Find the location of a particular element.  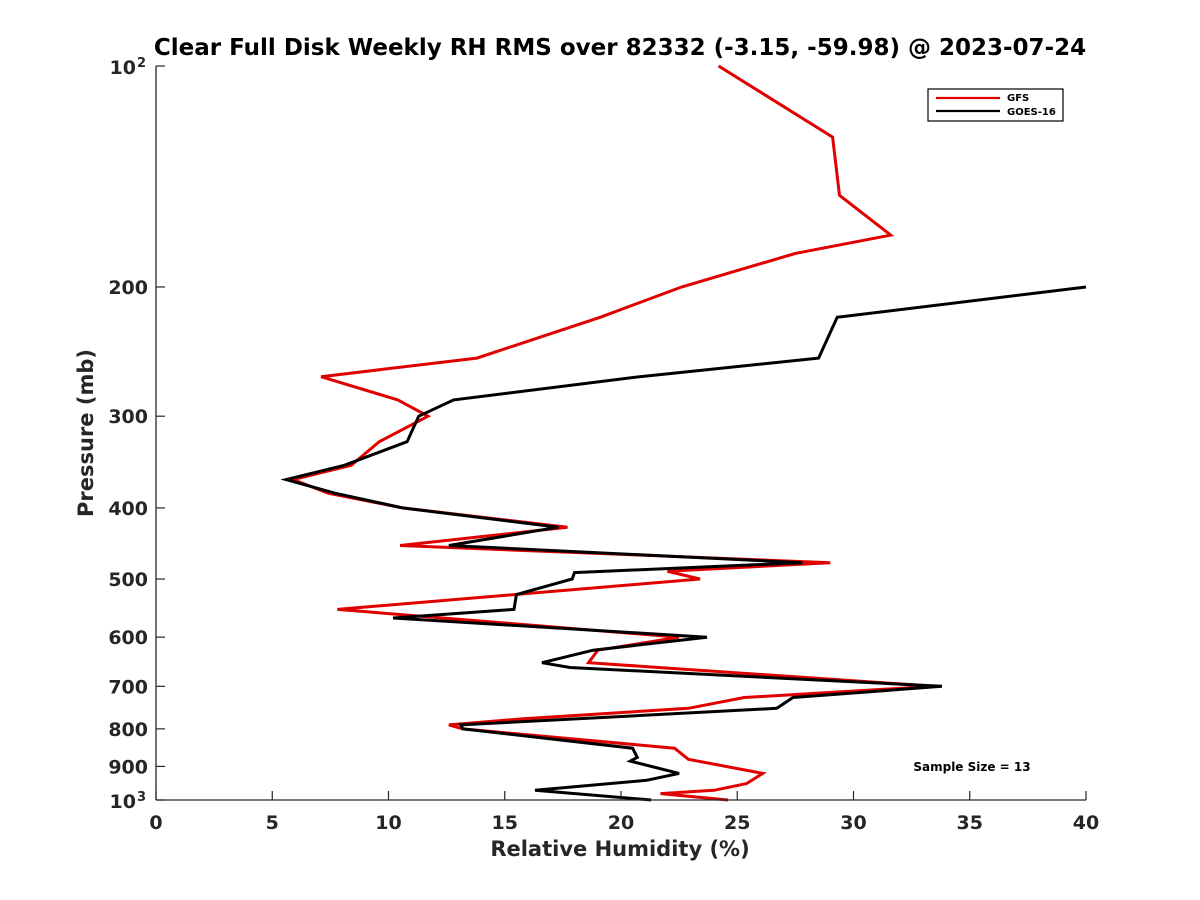

x-tick-label: 35 is located at coordinates (970, 823).